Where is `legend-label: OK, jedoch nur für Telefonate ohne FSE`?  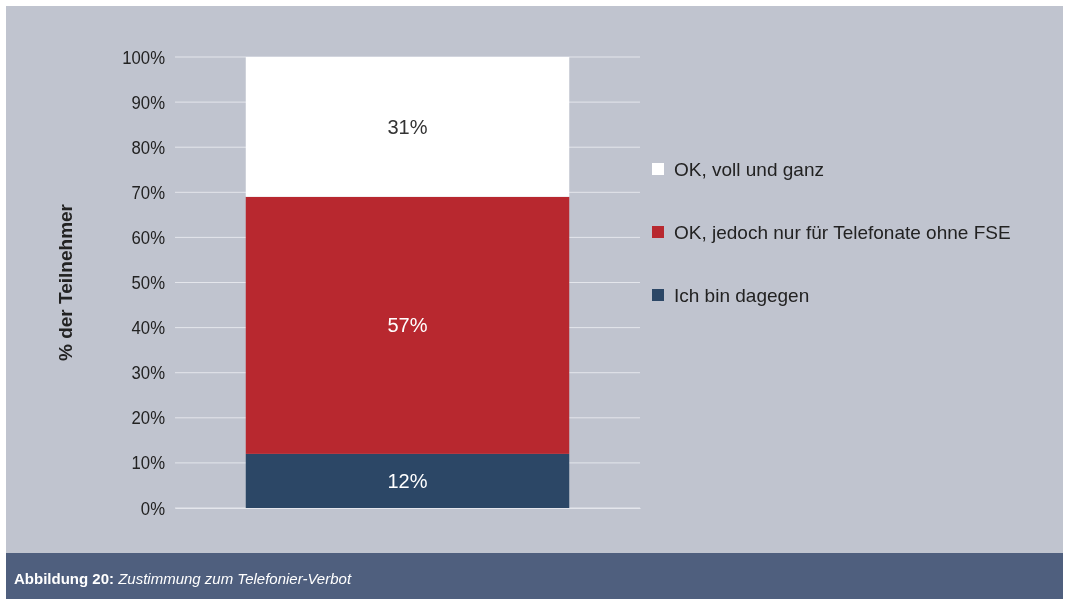 legend-label: OK, jedoch nur für Telefonate ohne FSE is located at coordinates (842, 232).